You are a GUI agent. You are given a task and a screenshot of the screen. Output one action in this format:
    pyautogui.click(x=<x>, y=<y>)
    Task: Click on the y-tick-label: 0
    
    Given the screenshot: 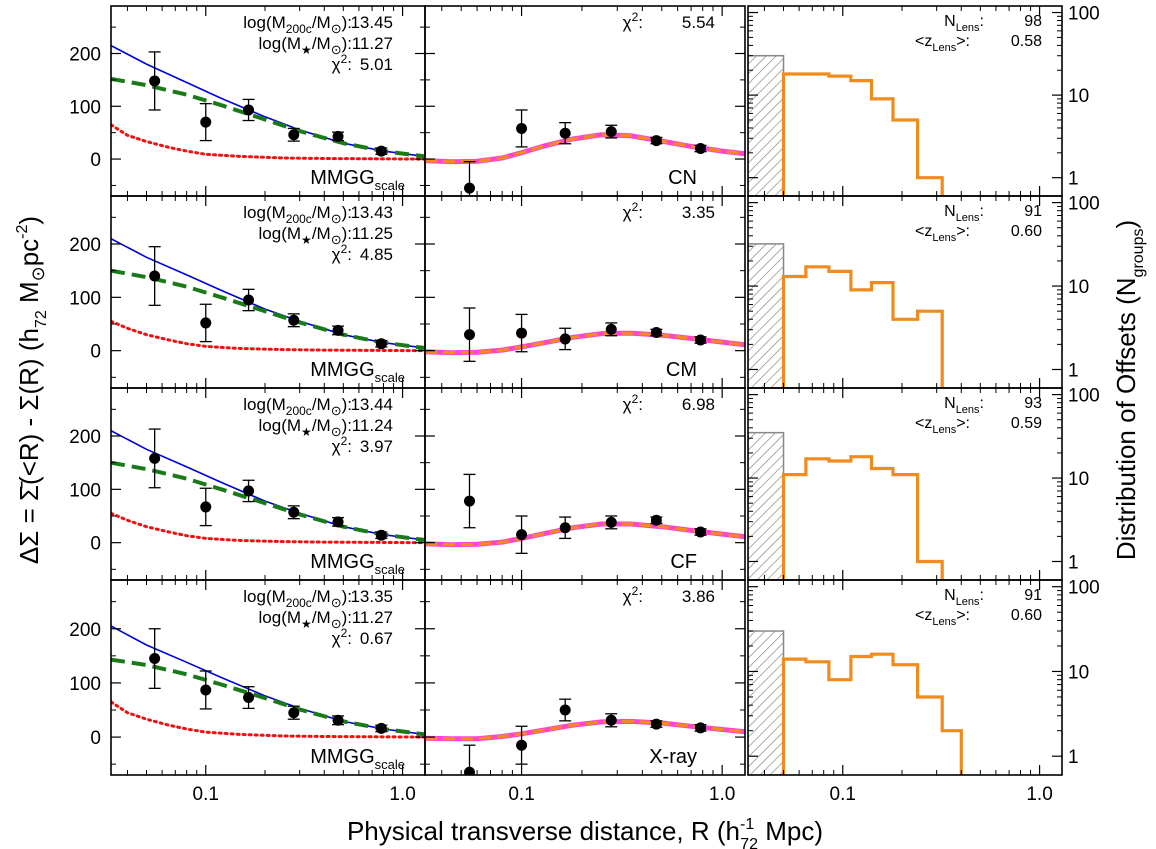 What is the action you would take?
    pyautogui.click(x=95, y=352)
    